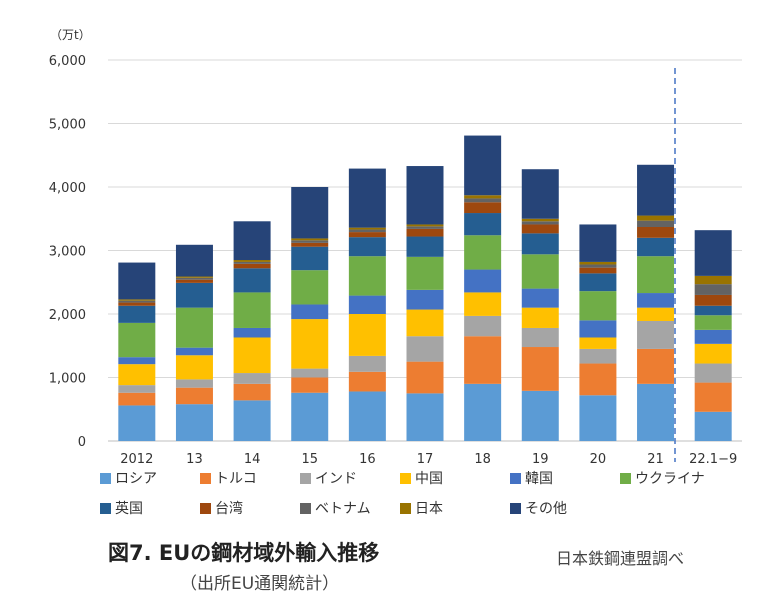 This screenshot has width=768, height=605. Describe the element at coordinates (539, 479) in the screenshot. I see `legend-label: 韓国` at that location.